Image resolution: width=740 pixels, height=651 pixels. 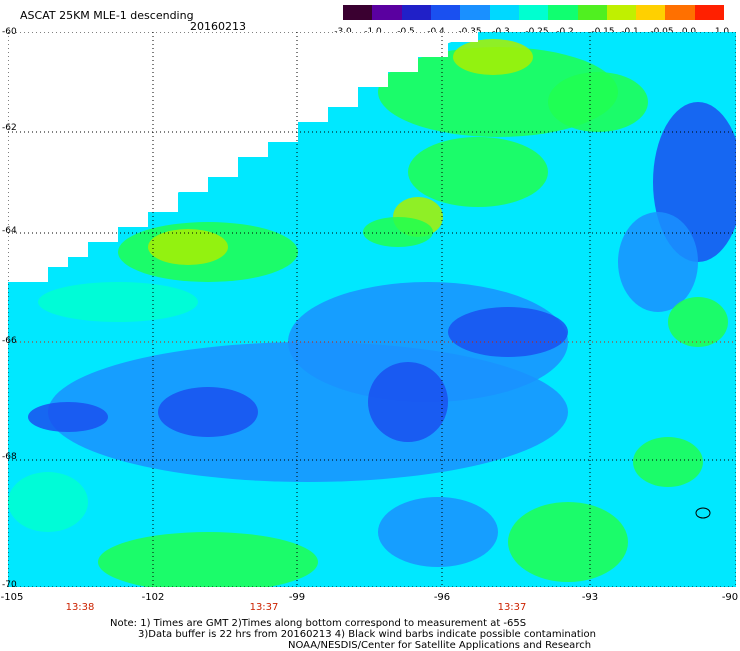 I want to click on lon-label-102: -102, so click(x=153, y=597).